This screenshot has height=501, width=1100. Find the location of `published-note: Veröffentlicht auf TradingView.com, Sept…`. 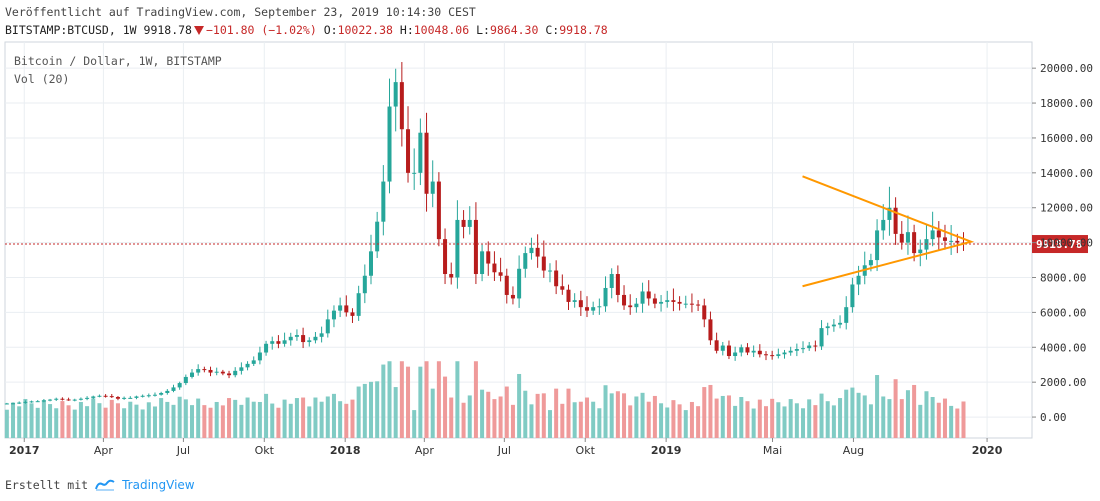

published-note: Veröffentlicht auf TradingView.com, Sept… is located at coordinates (240, 12).